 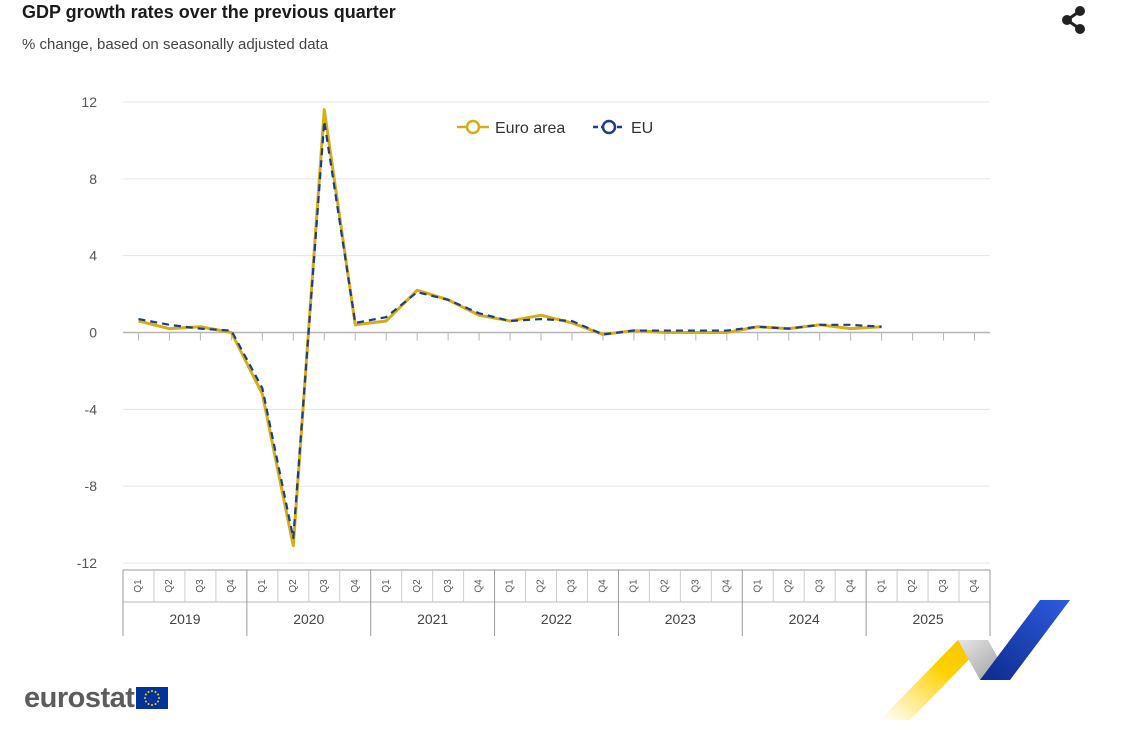 I want to click on legend-label: Euro area, so click(x=530, y=128).